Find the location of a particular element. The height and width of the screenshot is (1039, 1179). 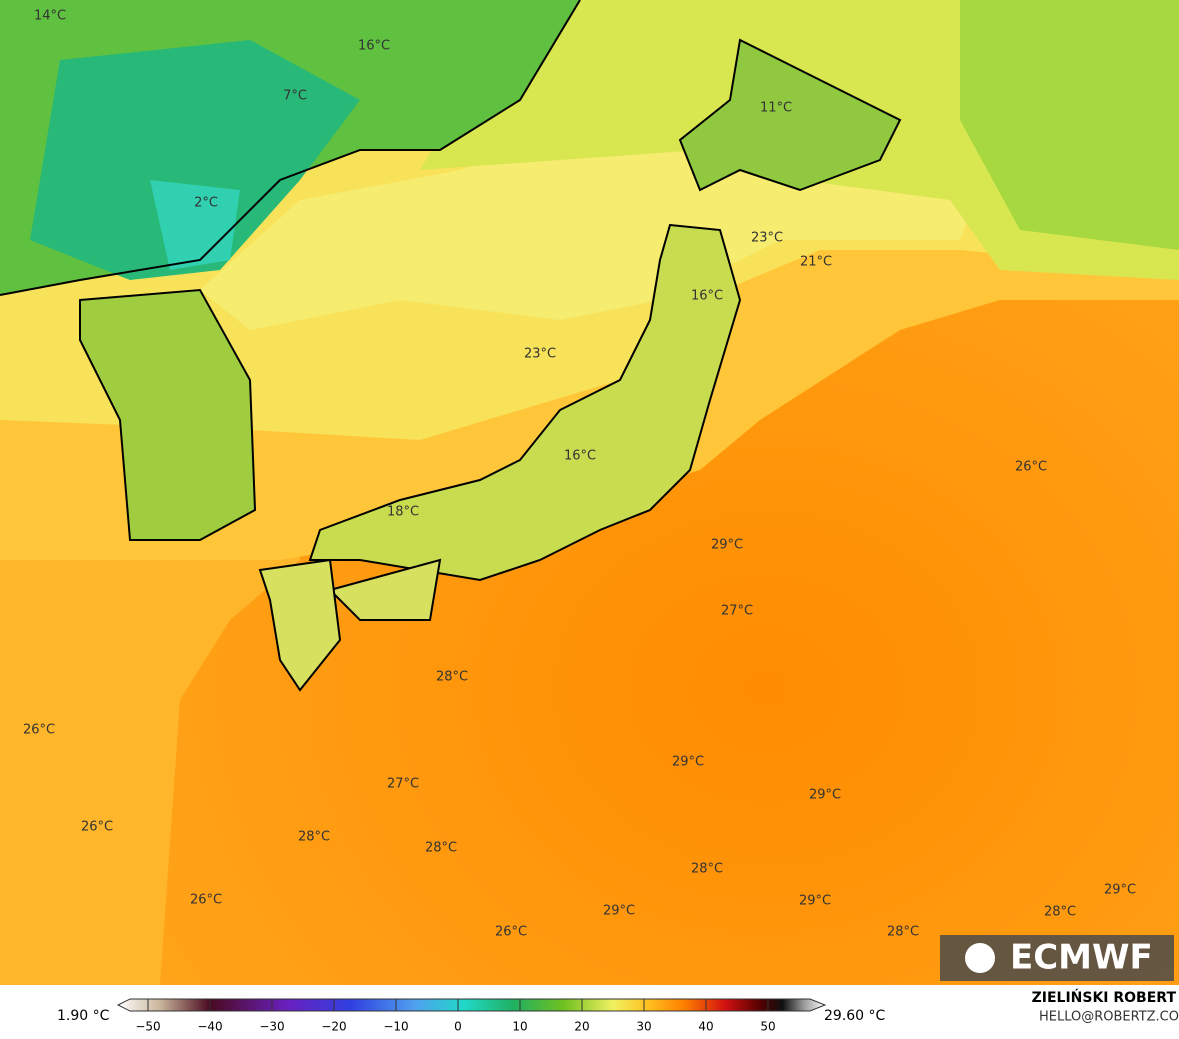

credit-email: HELLO@ROBERTZ.CO is located at coordinates (1109, 1017).